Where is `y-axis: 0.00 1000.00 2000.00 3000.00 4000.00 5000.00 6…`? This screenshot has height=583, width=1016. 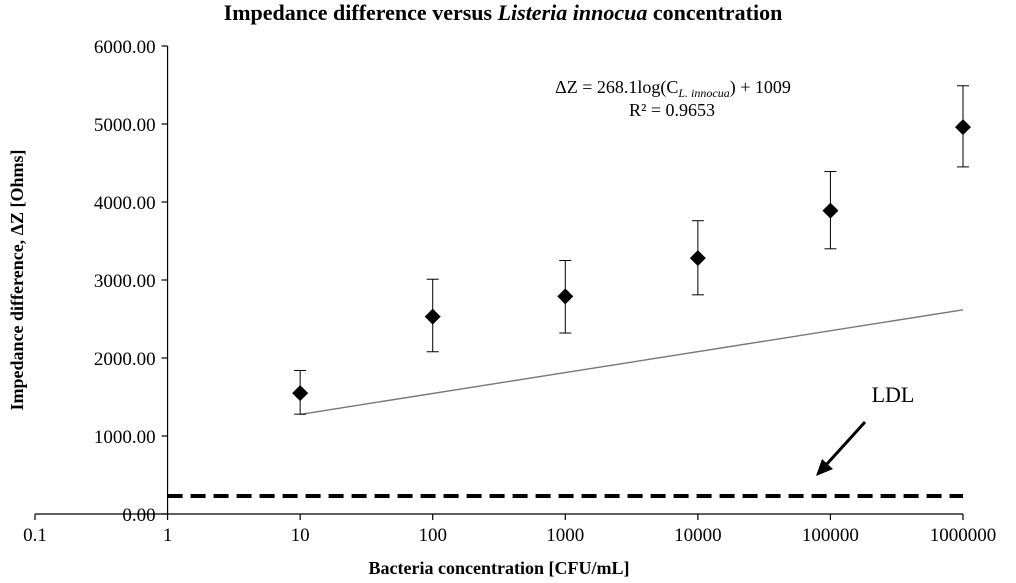 y-axis: 0.00 1000.00 2000.00 3000.00 4000.00 5000.00 6… is located at coordinates (131, 281).